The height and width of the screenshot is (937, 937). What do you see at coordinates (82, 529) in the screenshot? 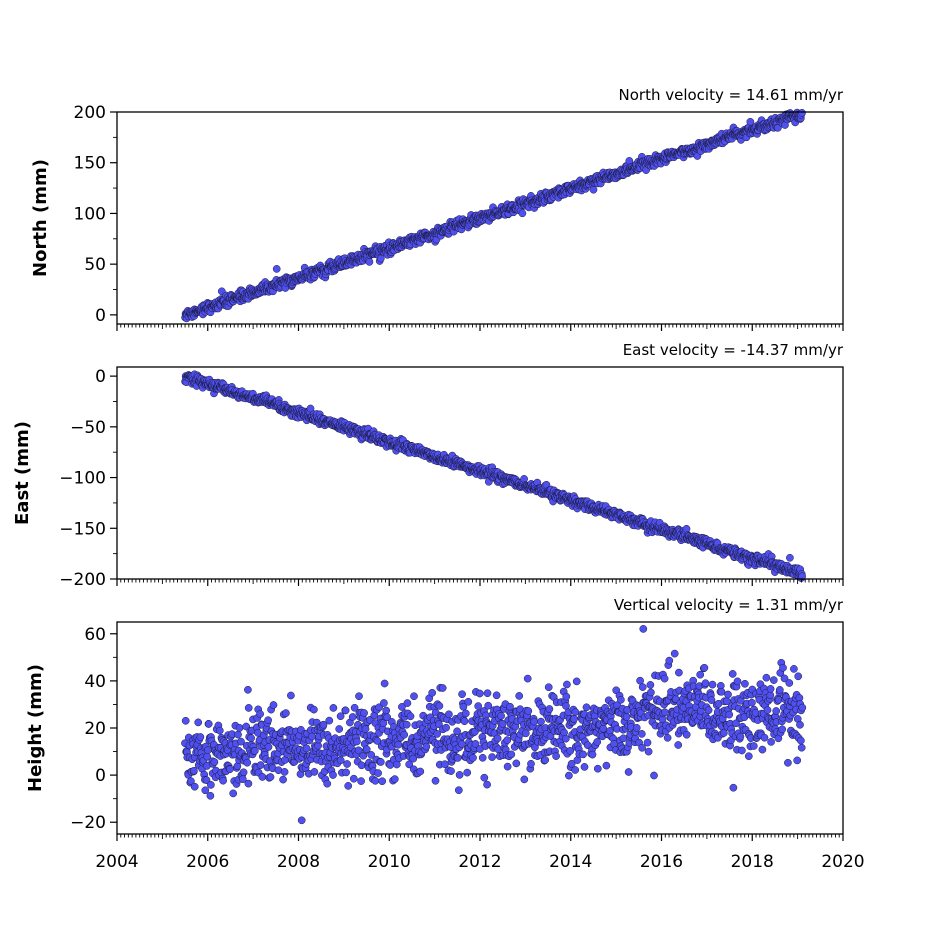
I see `east-y-tick-label: −150` at bounding box center [82, 529].